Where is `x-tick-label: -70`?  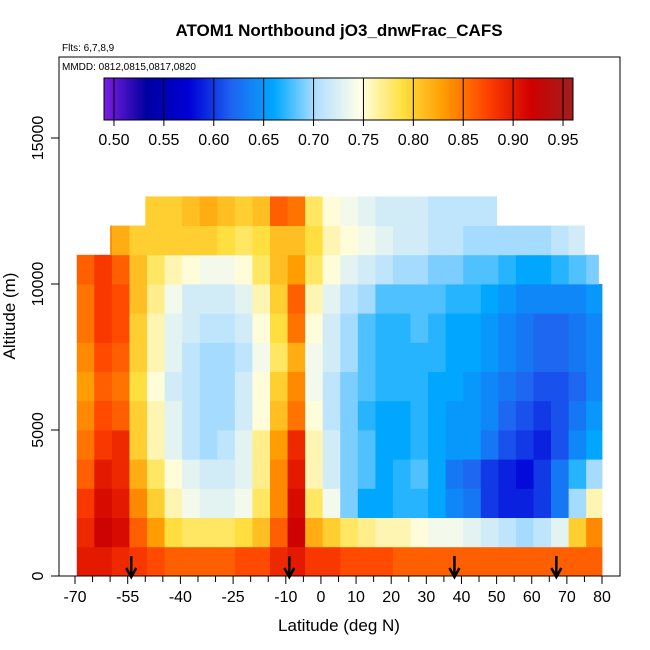 x-tick-label: -70 is located at coordinates (74, 597).